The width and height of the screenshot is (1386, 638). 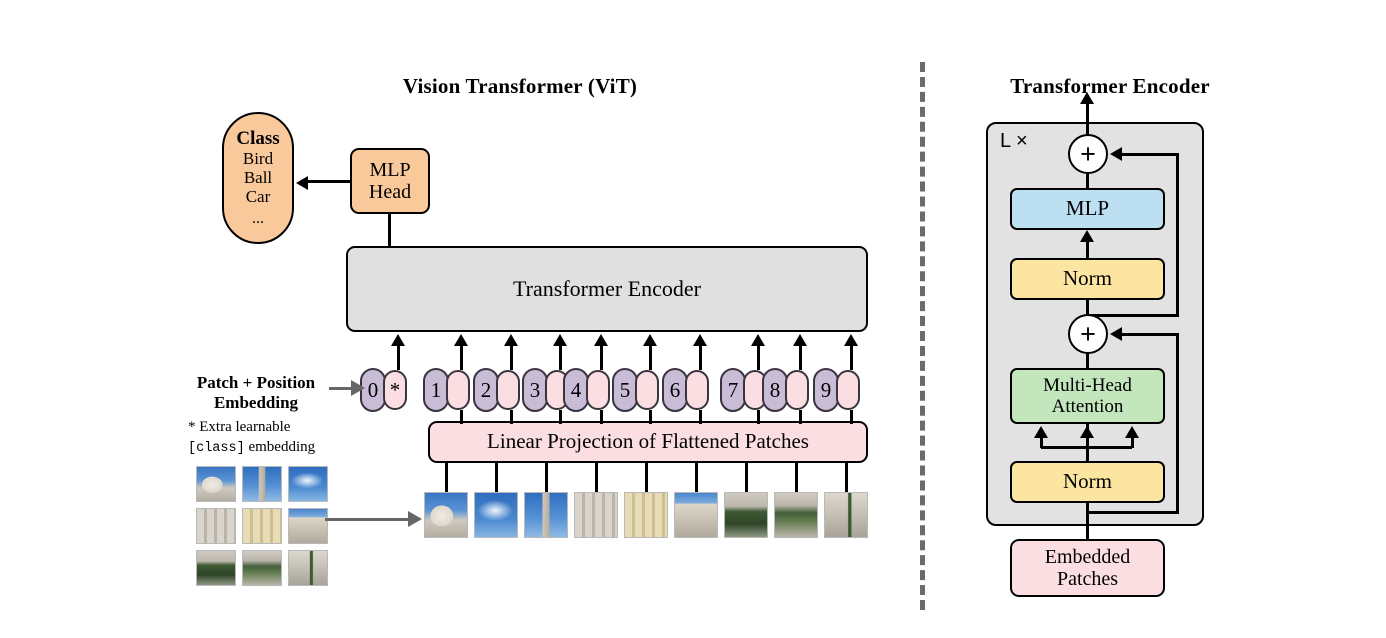 What do you see at coordinates (390, 192) in the screenshot?
I see `mlp-head-line2: Head` at bounding box center [390, 192].